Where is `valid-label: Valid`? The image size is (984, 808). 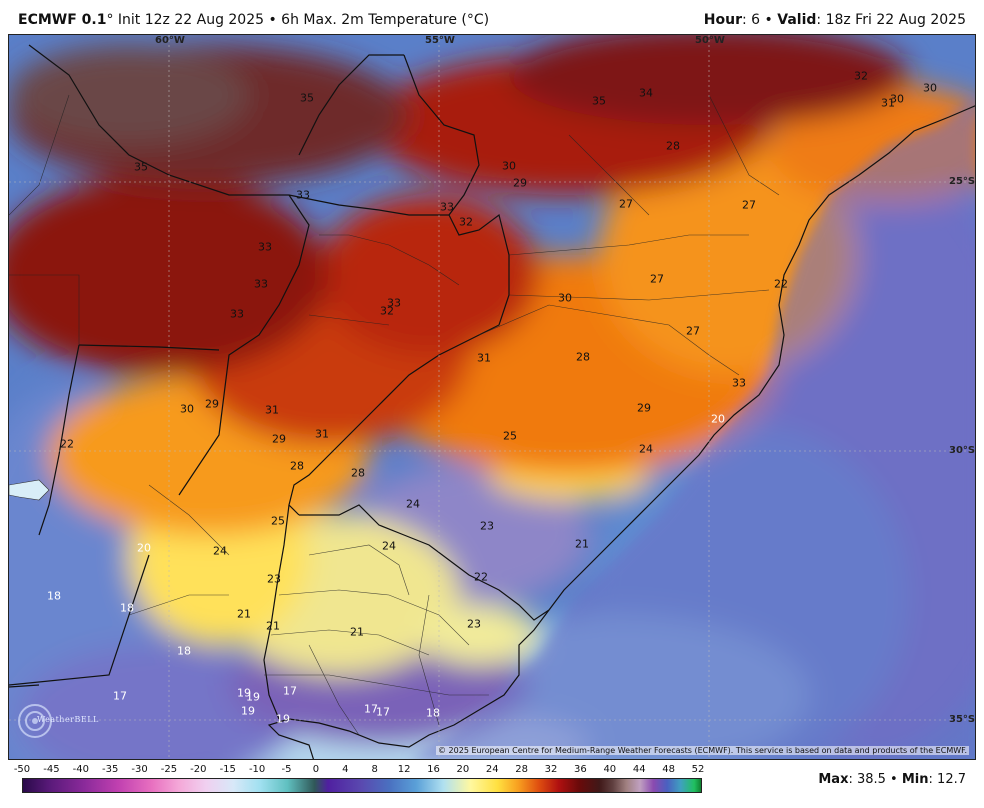 valid-label: Valid is located at coordinates (797, 20).